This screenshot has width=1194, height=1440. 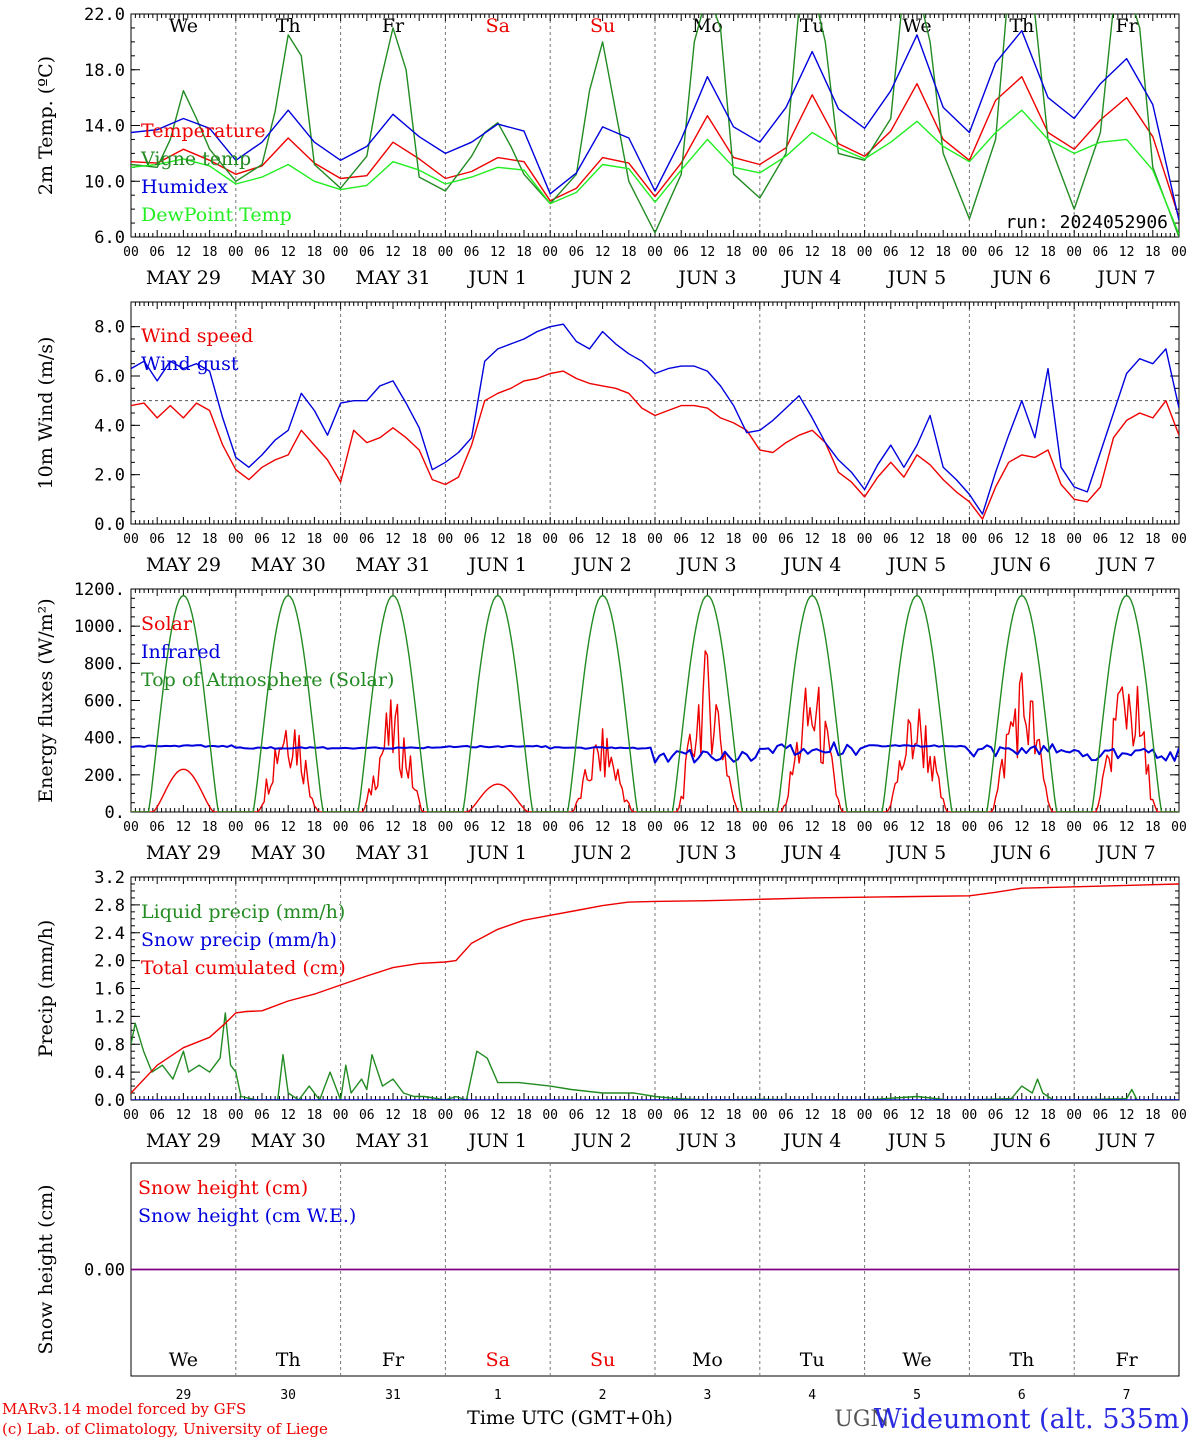 I want to click on day-number-label: 4, so click(x=812, y=1395).